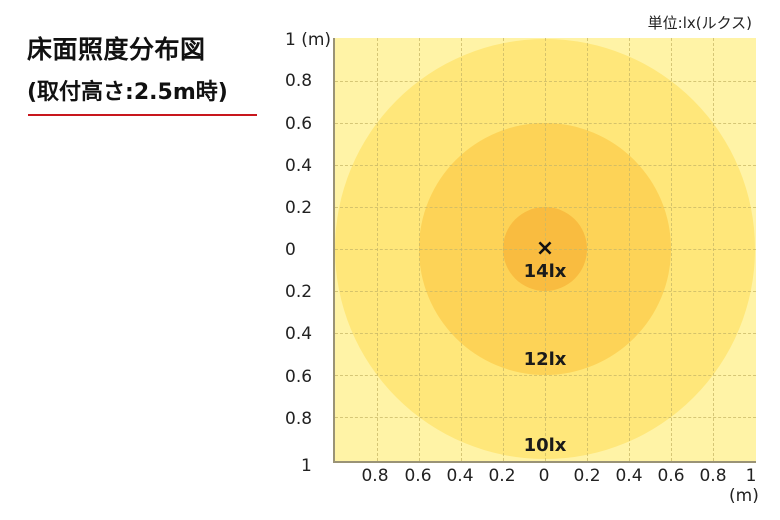  What do you see at coordinates (544, 476) in the screenshot?
I see `x-tick-label: 0` at bounding box center [544, 476].